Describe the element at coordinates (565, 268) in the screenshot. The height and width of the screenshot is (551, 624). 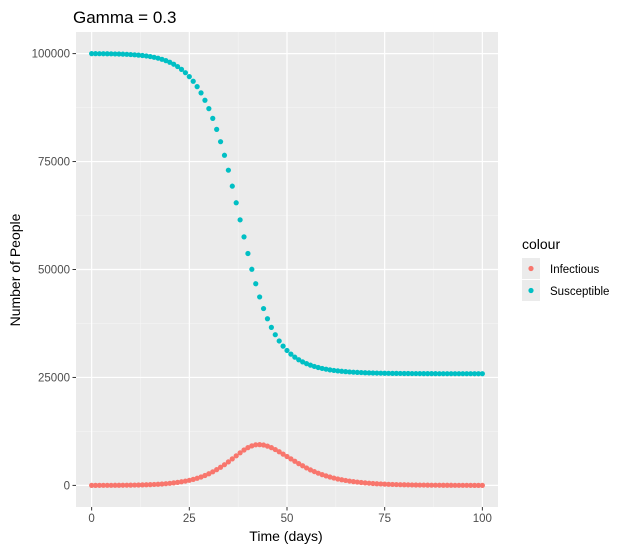
I see `legend: colour Infectious Susceptible` at that location.